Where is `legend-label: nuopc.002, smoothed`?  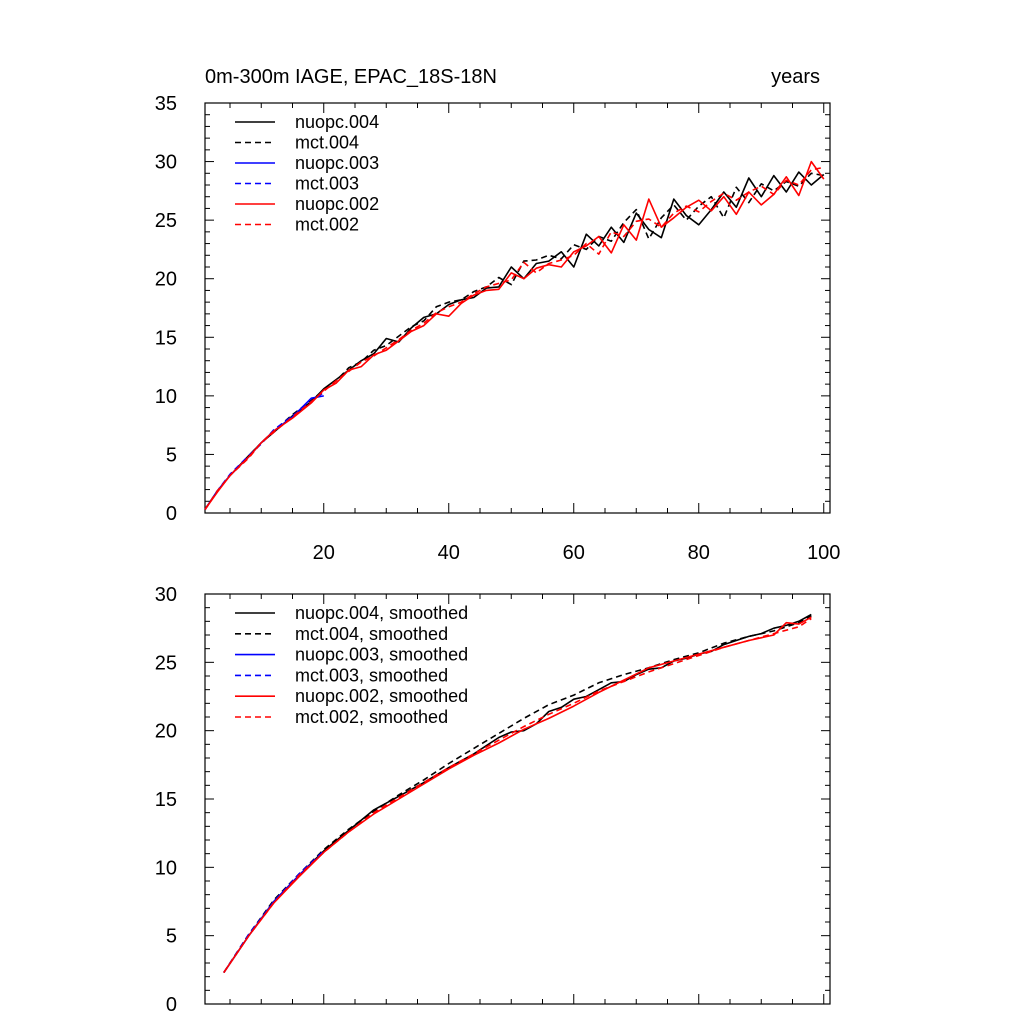
legend-label: nuopc.002, smoothed is located at coordinates (381, 696).